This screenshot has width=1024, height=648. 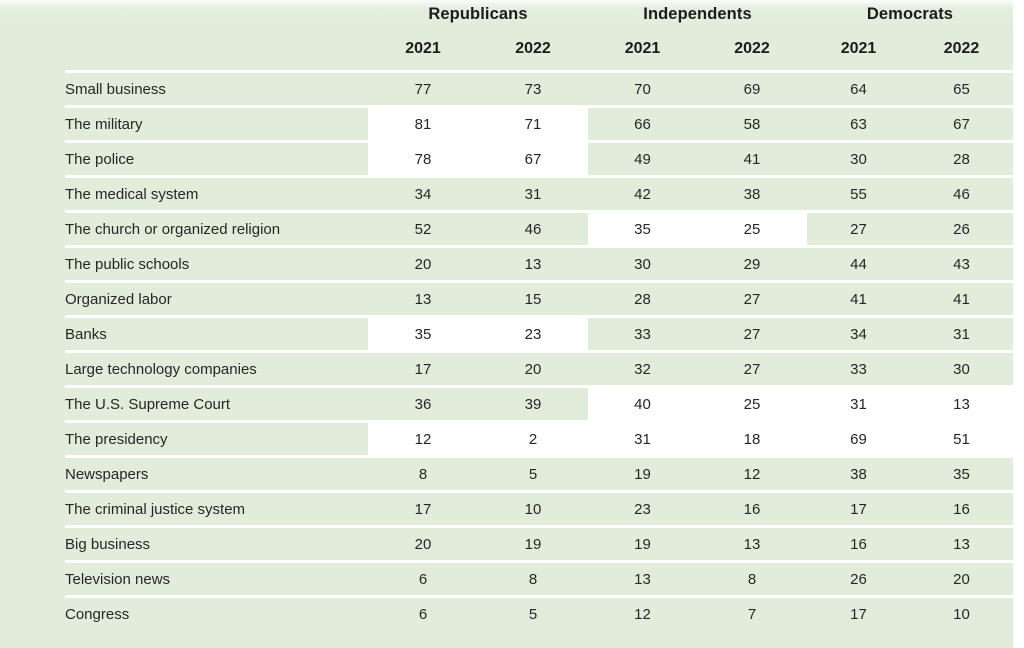 What do you see at coordinates (423, 89) in the screenshot?
I see `value-cell: 77` at bounding box center [423, 89].